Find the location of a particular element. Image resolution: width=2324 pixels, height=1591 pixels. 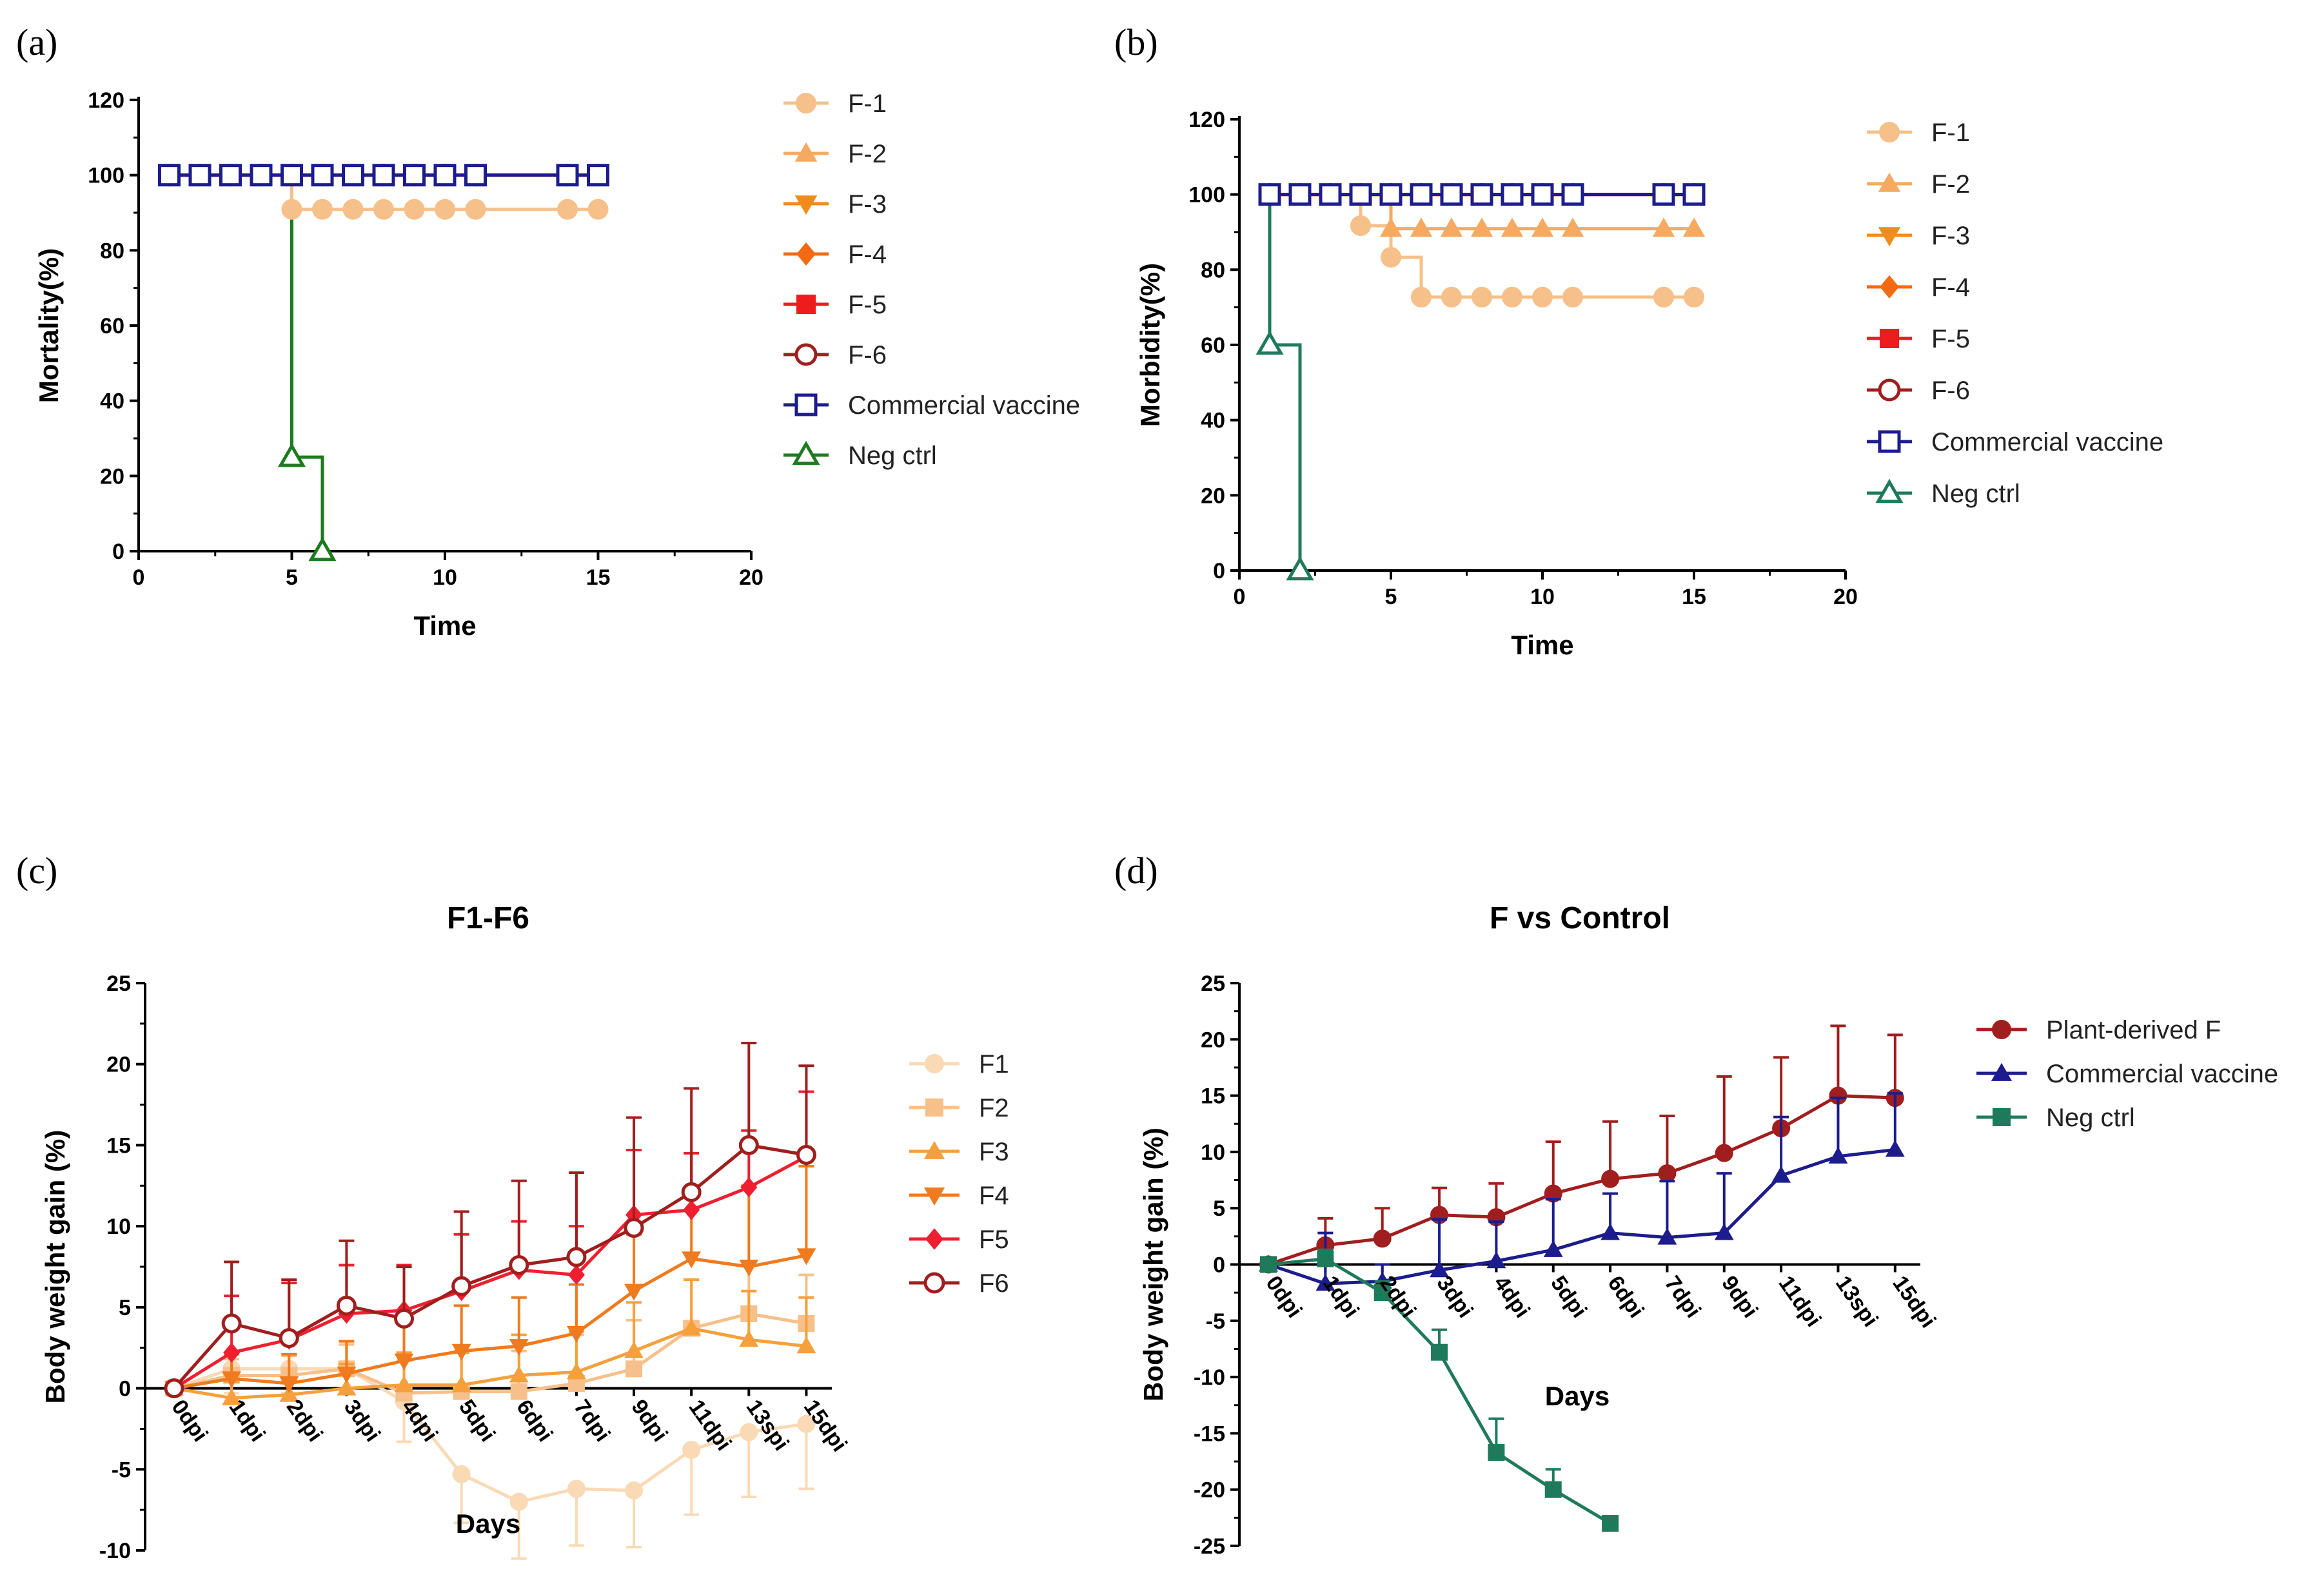

y-tick-label: 5 is located at coordinates (1219, 1208).